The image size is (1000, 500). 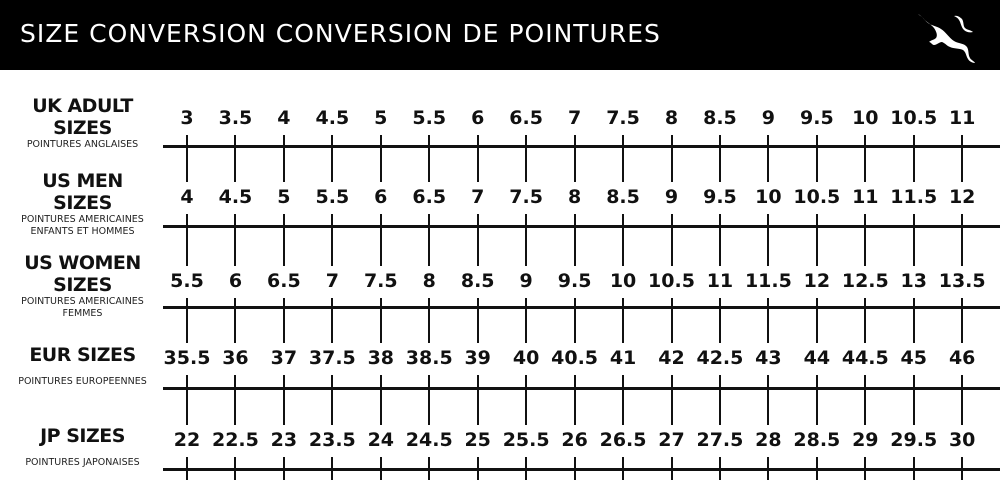 I want to click on row-label: JP SIZES POINTURES JAPONAISES, so click(x=82, y=447).